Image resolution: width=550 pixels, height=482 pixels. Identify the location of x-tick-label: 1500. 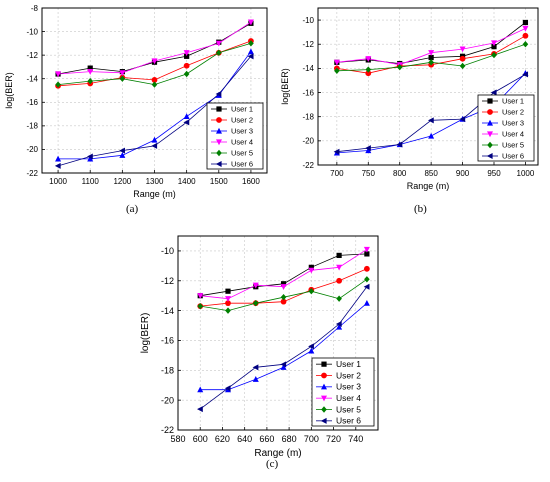
(219, 181).